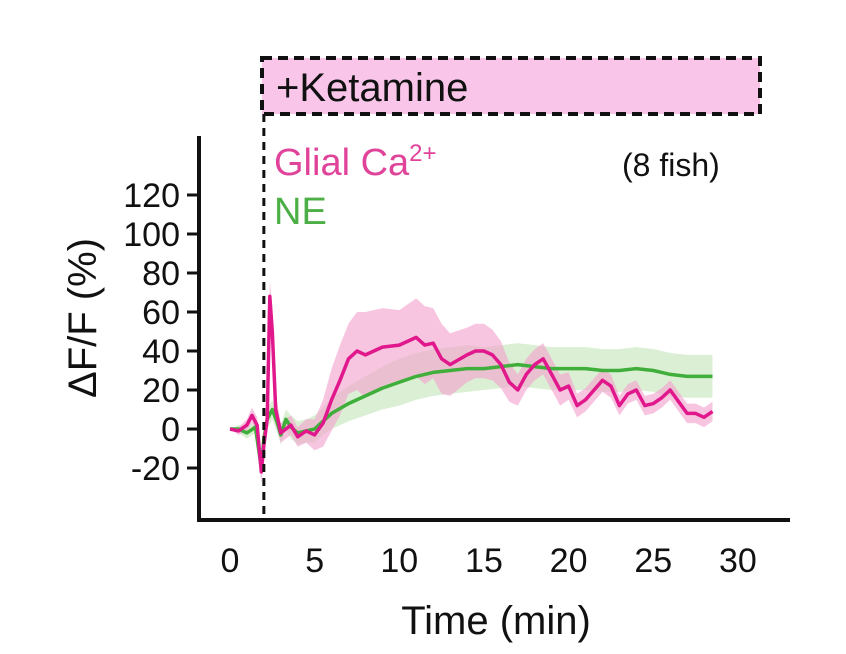 The width and height of the screenshot is (846, 654). I want to click on x-tick-label: 5, so click(314, 561).